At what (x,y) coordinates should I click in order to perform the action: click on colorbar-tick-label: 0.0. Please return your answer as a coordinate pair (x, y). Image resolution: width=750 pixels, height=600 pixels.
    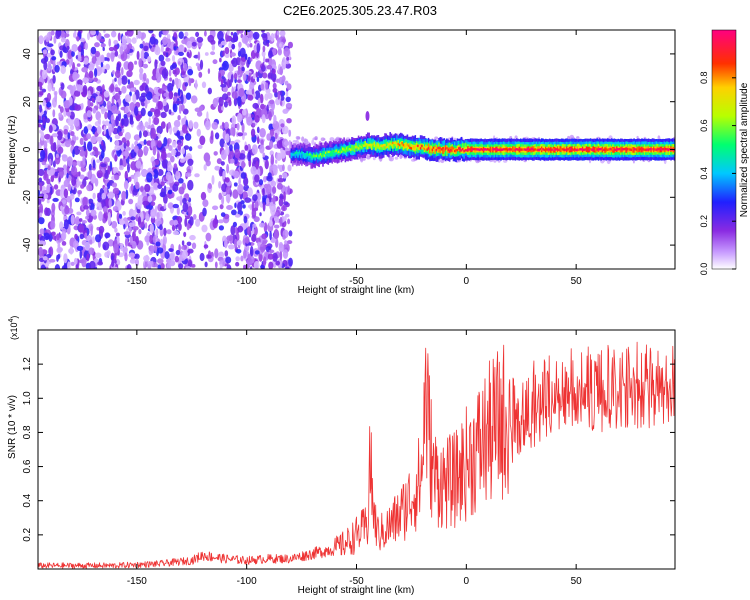
    Looking at the image, I should click on (704, 269).